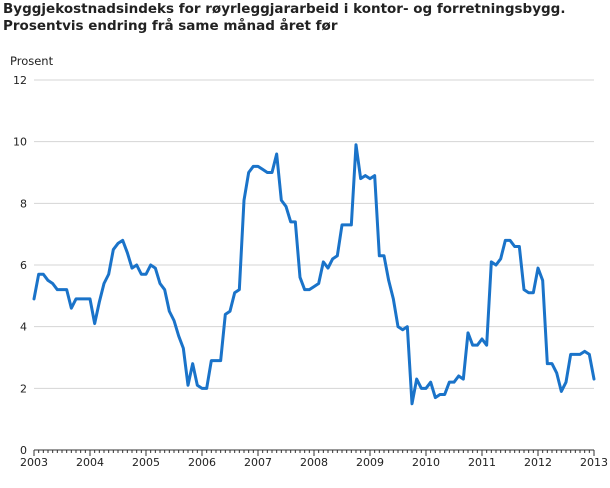 This screenshot has height=488, width=610. What do you see at coordinates (32, 61) in the screenshot?
I see `y-axis-label: Prosent` at bounding box center [32, 61].